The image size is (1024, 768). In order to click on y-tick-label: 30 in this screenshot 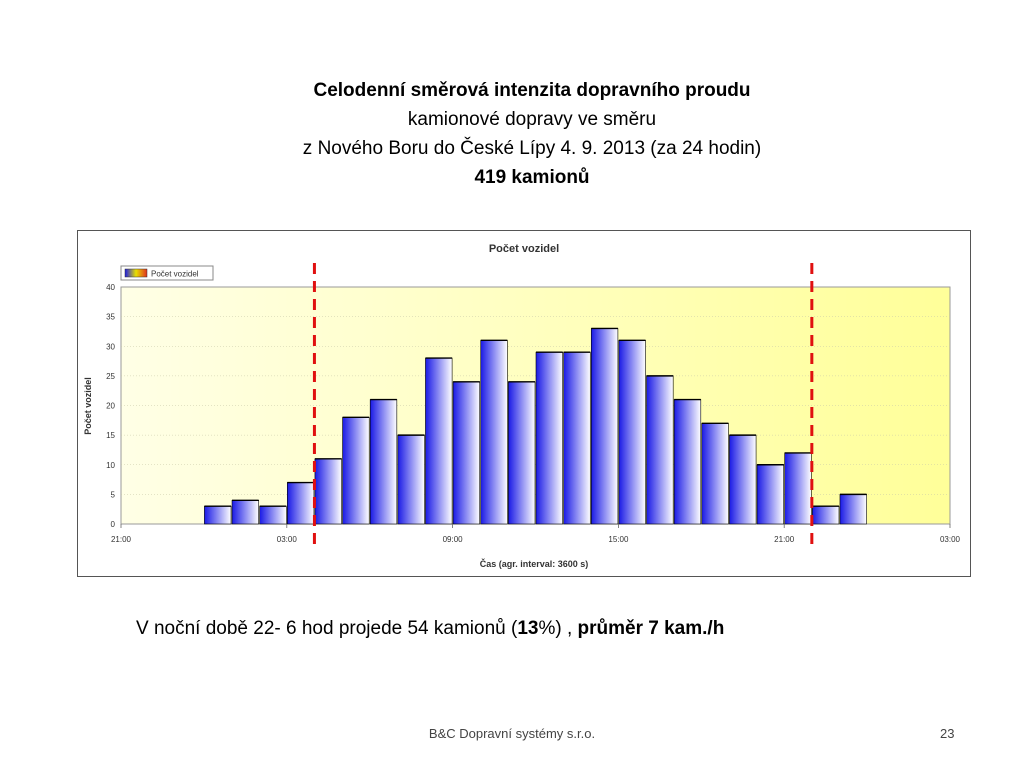, I will do `click(110, 346)`.